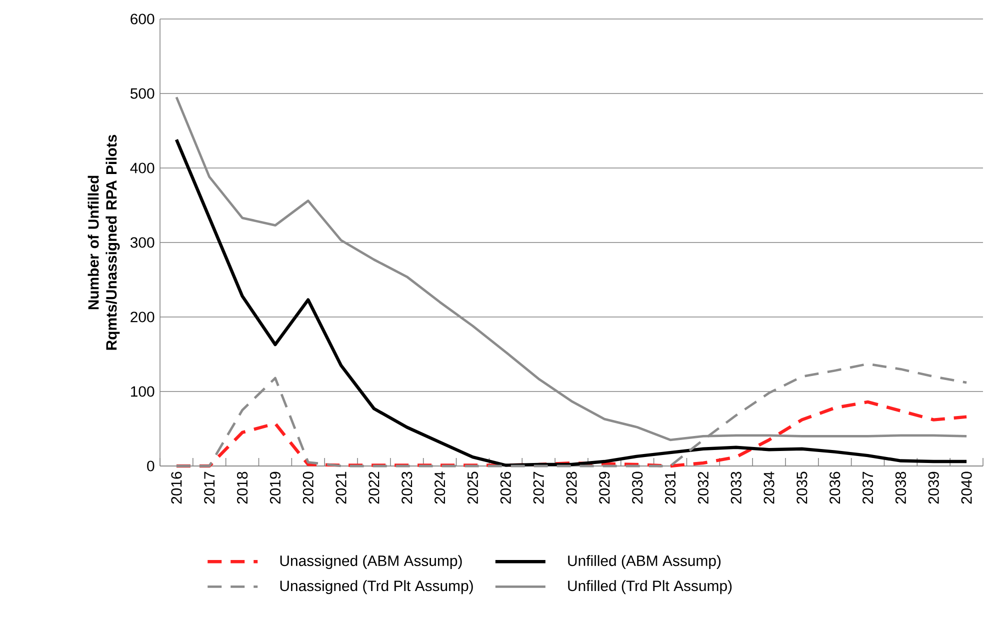  I want to click on y-tick-label: 0, so click(150, 466).